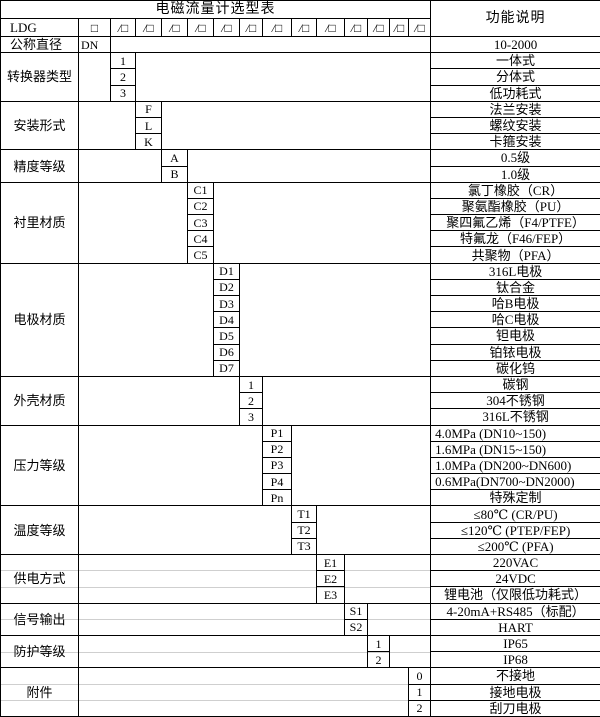  Describe the element at coordinates (515, 579) in the screenshot. I see `function-cell: 24VDC` at that location.